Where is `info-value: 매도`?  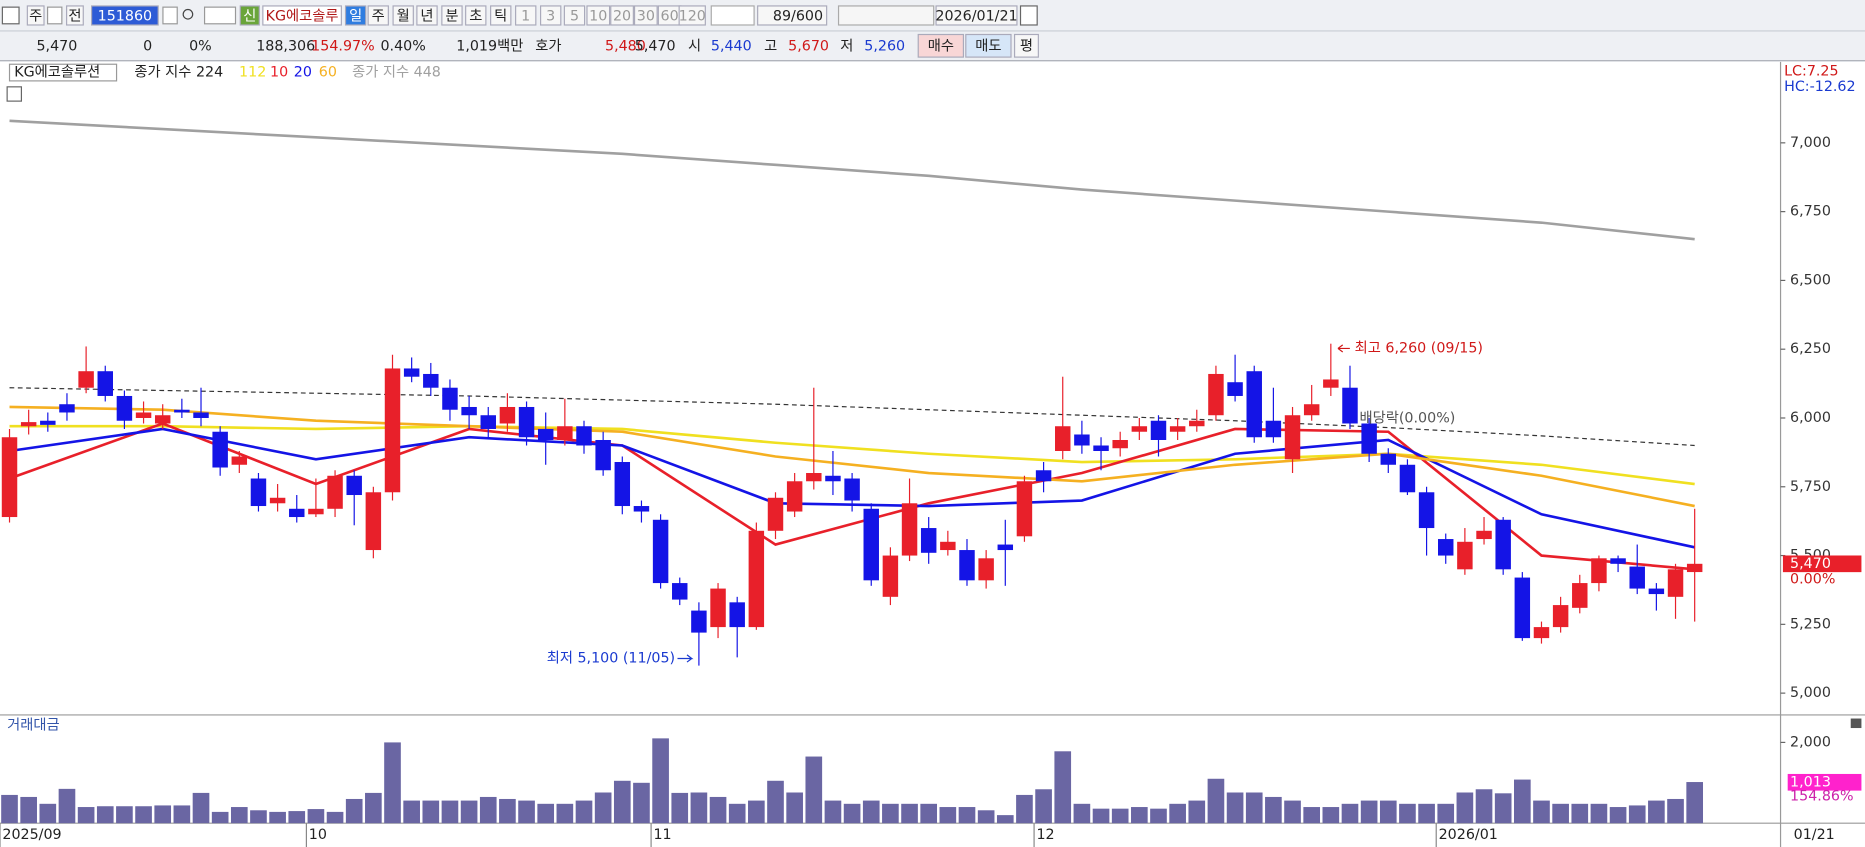 info-value: 매도 is located at coordinates (988, 45).